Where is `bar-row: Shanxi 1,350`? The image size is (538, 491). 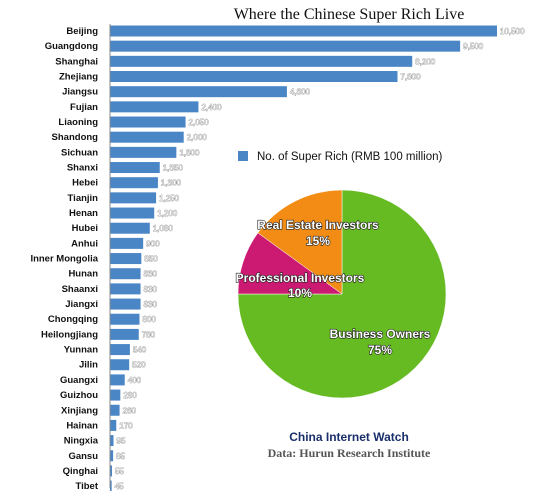 bar-row: Shanxi 1,350 is located at coordinates (125, 168).